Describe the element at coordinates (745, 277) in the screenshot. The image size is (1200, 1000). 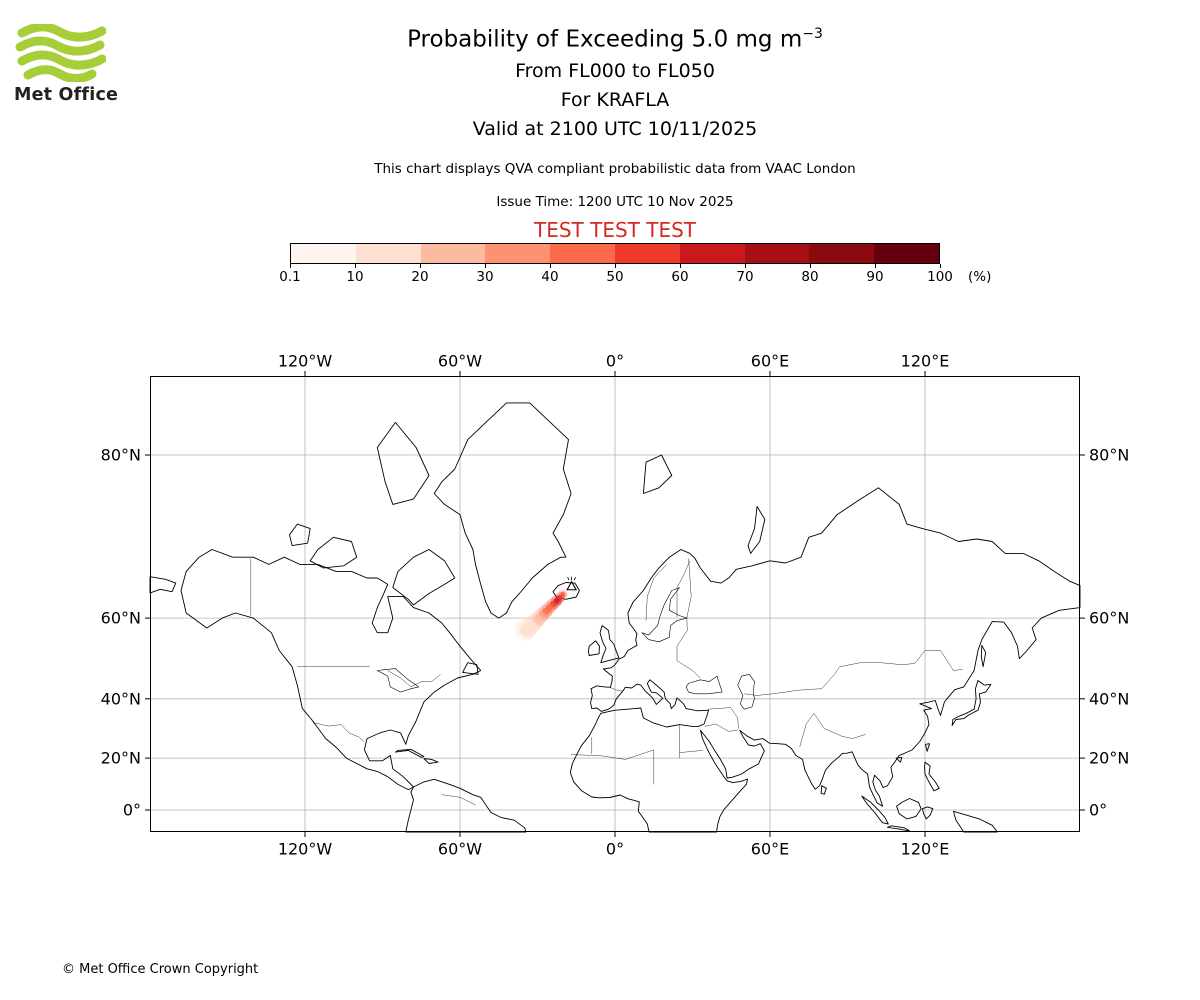
I see `colorbar-tick-label: 70` at that location.